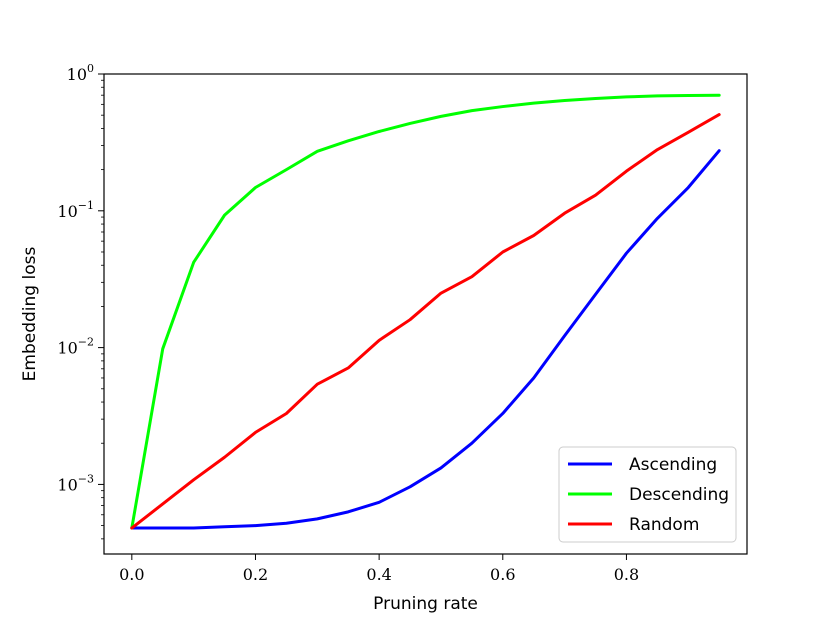  What do you see at coordinates (378, 574) in the screenshot?
I see `x-tick-label: 0.4` at bounding box center [378, 574].